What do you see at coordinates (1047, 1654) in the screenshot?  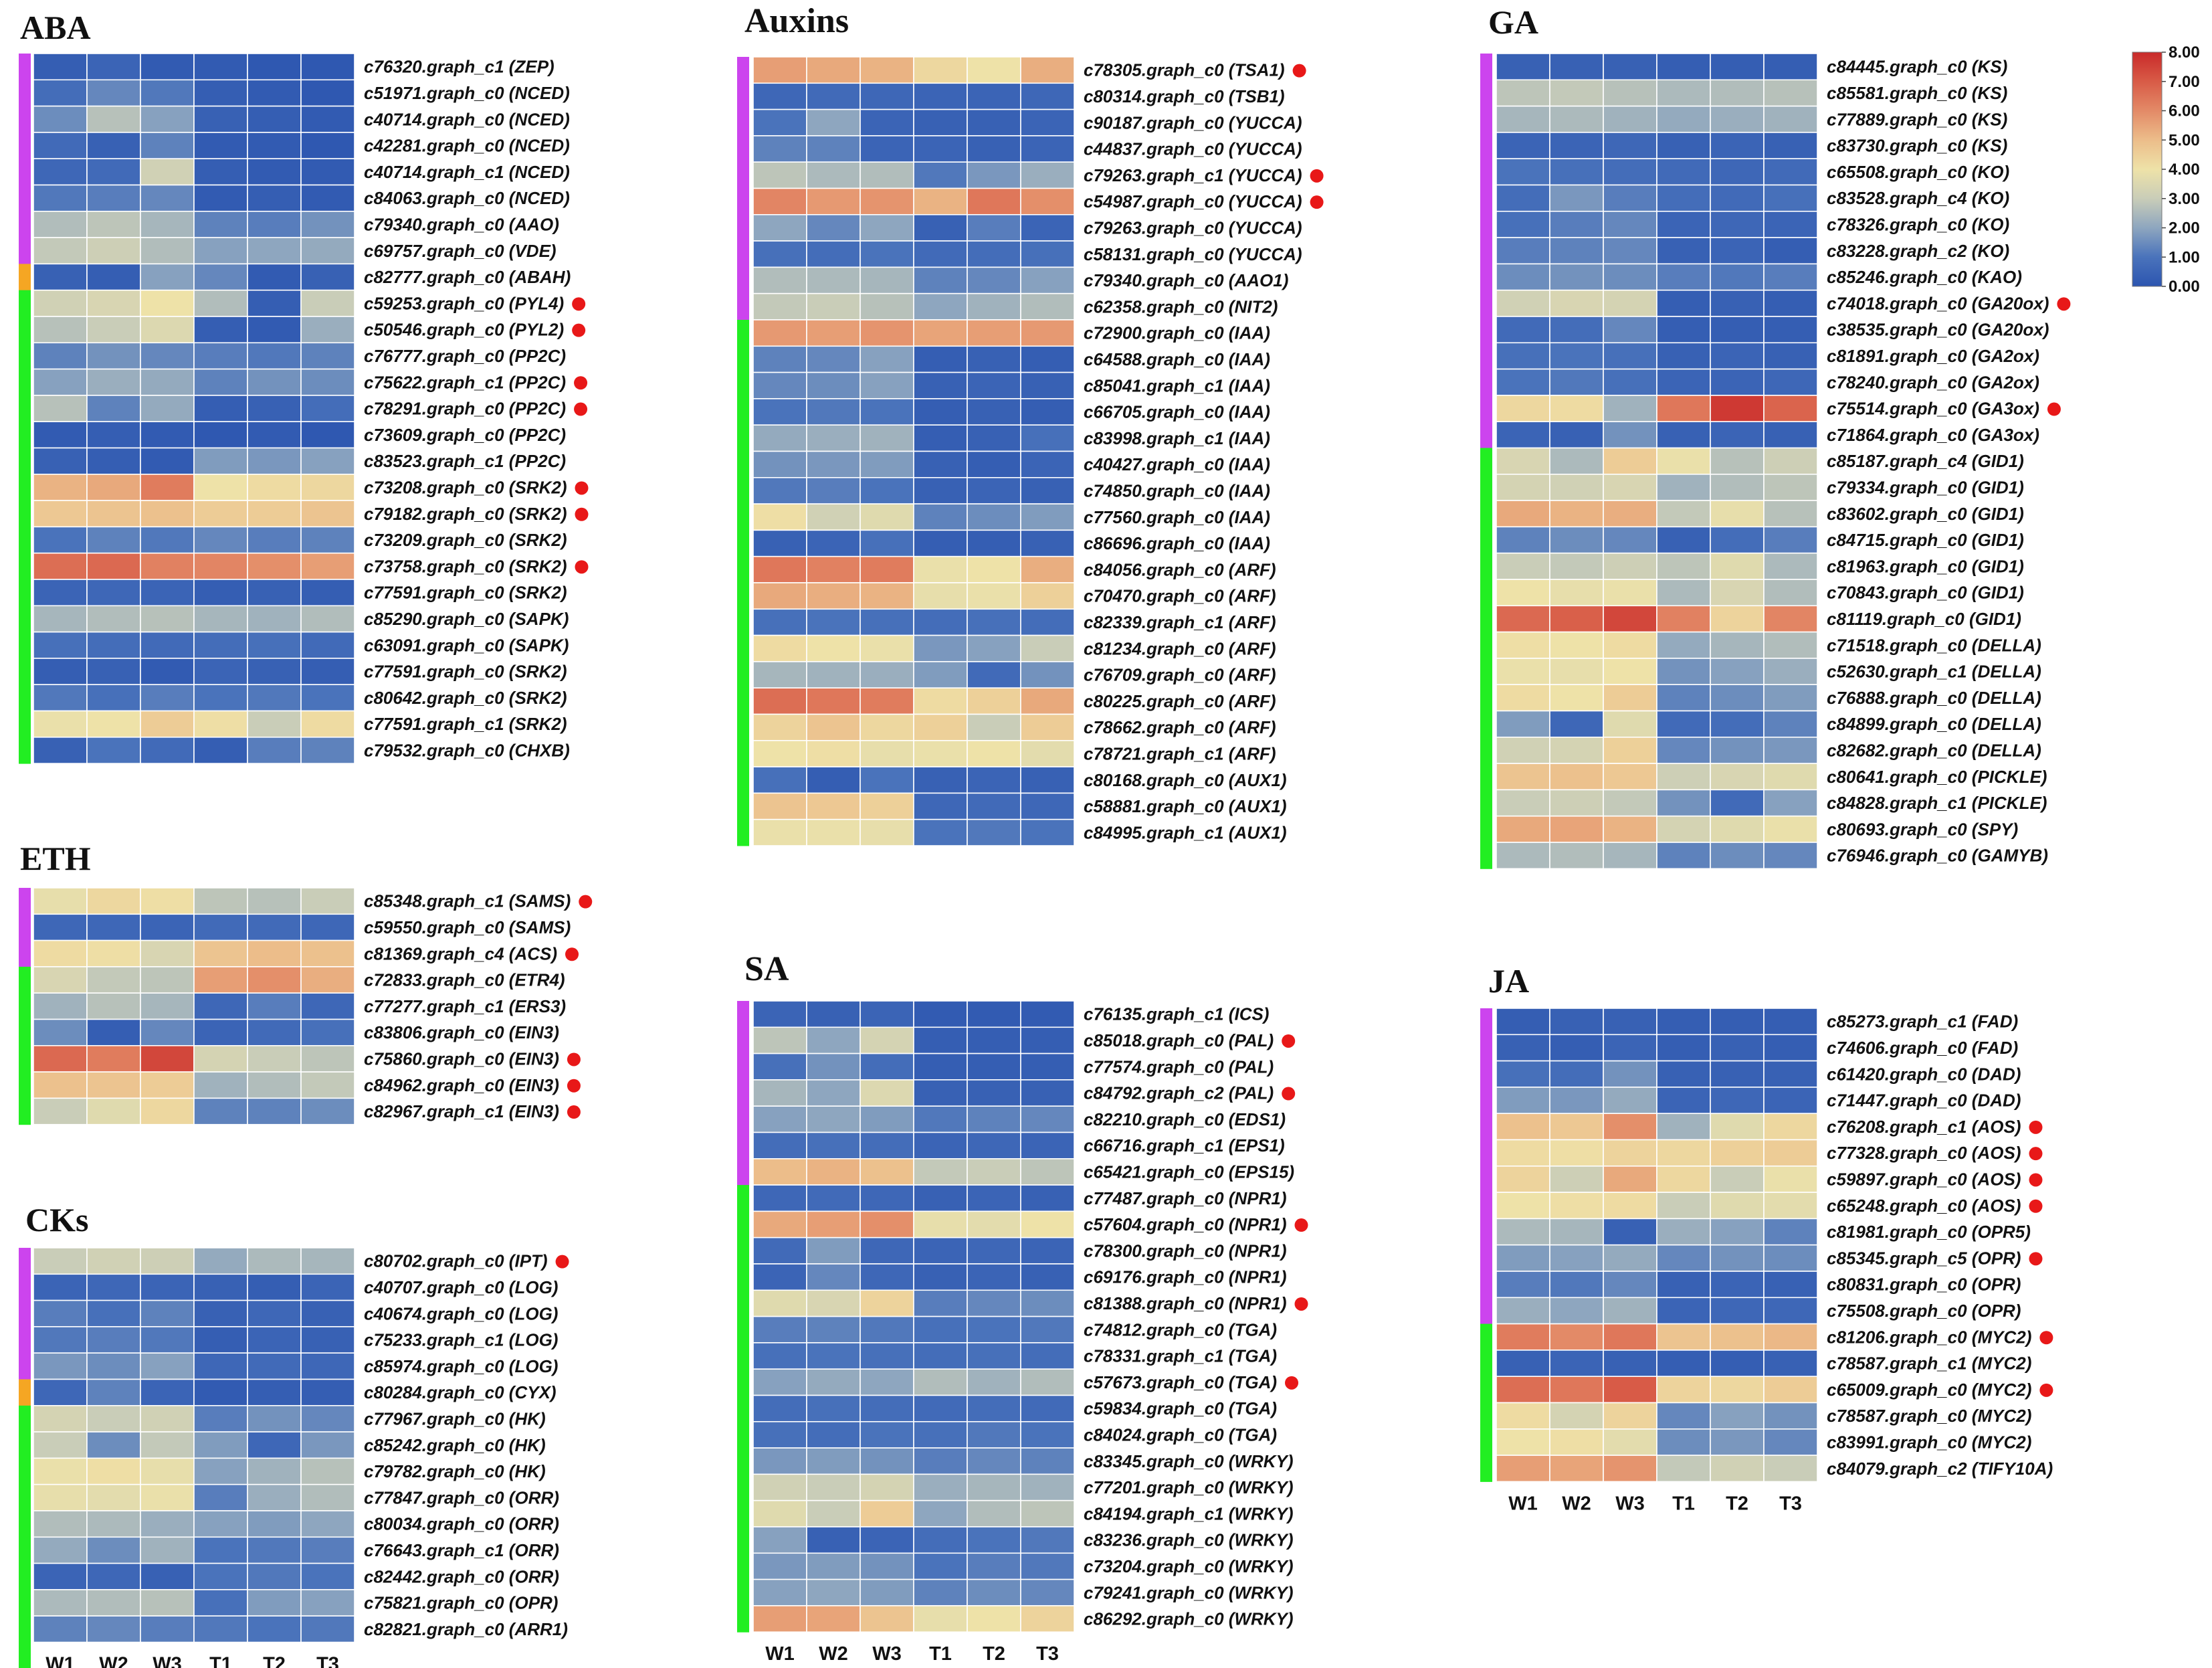 I see `x-tick-label: T3` at bounding box center [1047, 1654].